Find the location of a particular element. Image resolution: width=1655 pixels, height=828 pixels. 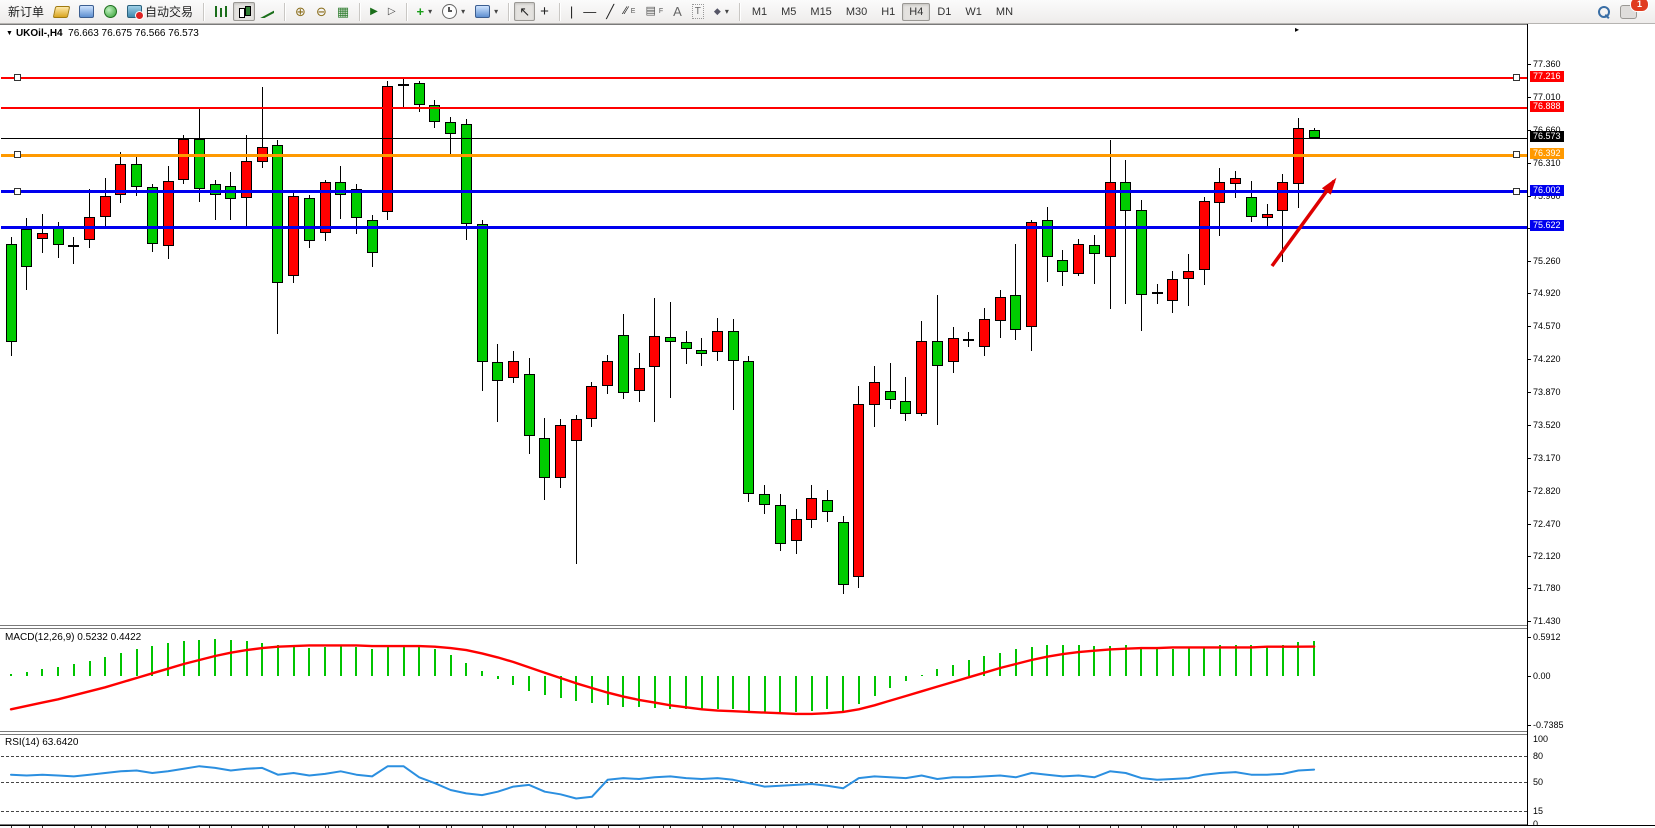

label-tool-button: T is located at coordinates (698, 11).